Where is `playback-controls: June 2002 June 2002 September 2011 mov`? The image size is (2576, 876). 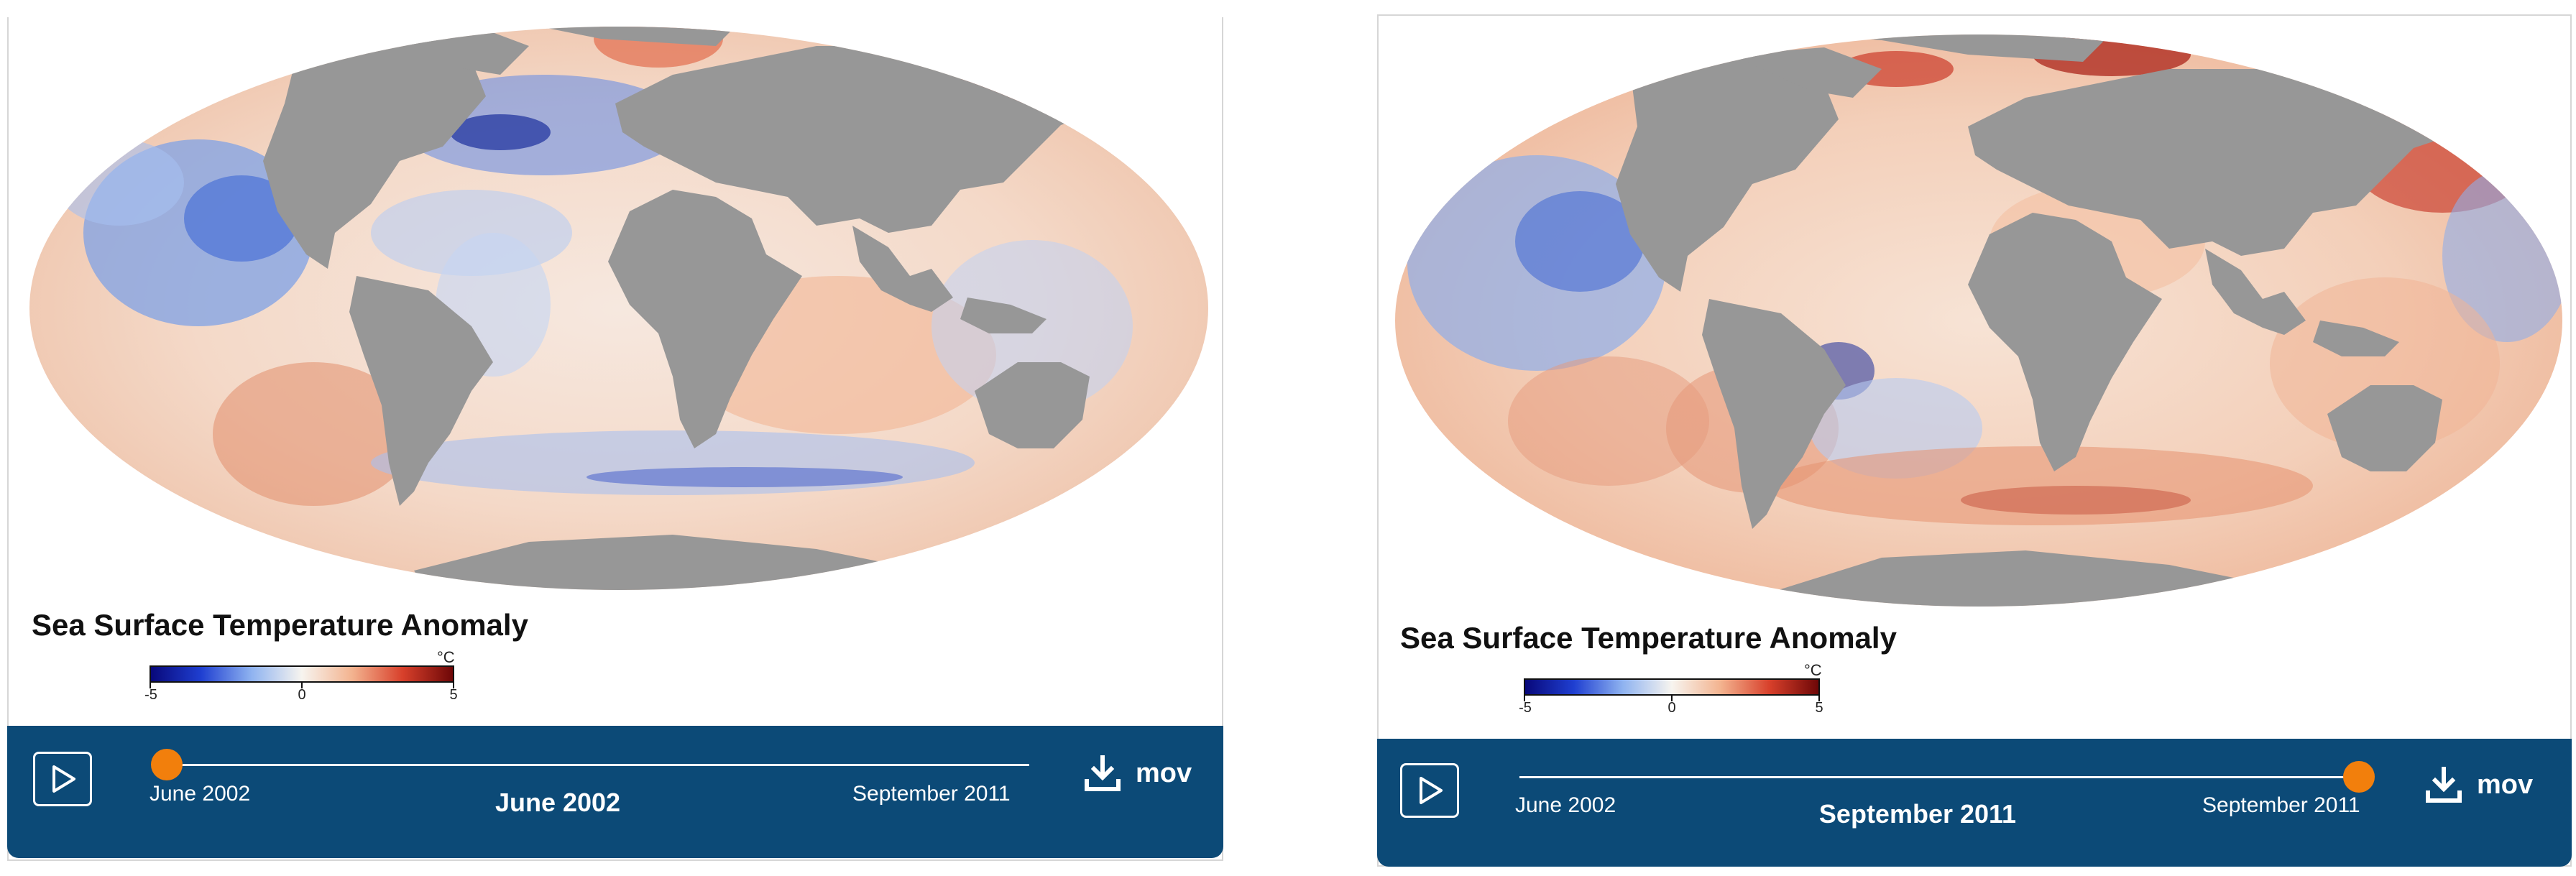 playback-controls: June 2002 June 2002 September 2011 mov is located at coordinates (615, 792).